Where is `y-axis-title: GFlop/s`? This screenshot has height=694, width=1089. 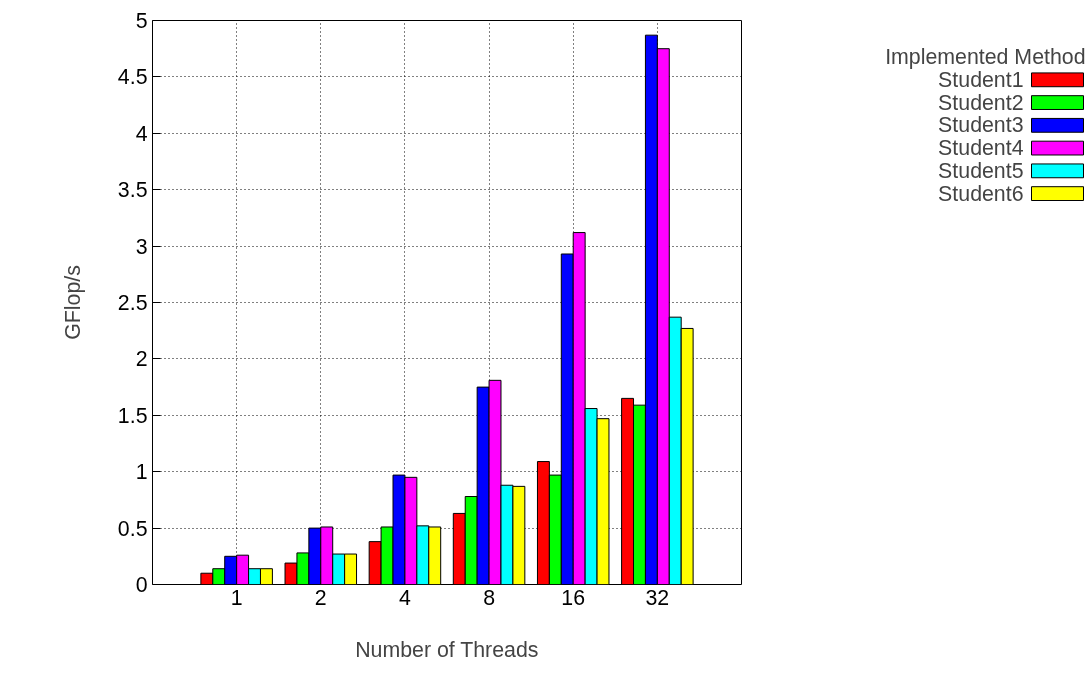 y-axis-title: GFlop/s is located at coordinates (72, 302).